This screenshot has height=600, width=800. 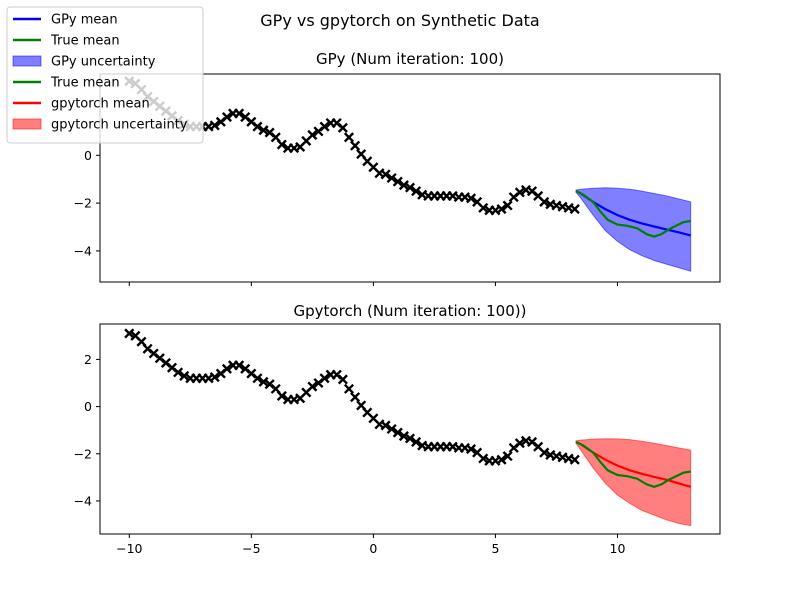 What do you see at coordinates (129, 548) in the screenshot?
I see `gpytorch-x-tick-label: −10` at bounding box center [129, 548].